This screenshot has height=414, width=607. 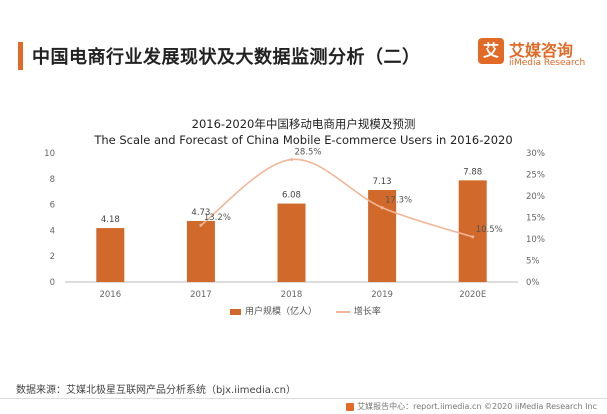 I want to click on x-tick-label: 2017, so click(x=201, y=295).